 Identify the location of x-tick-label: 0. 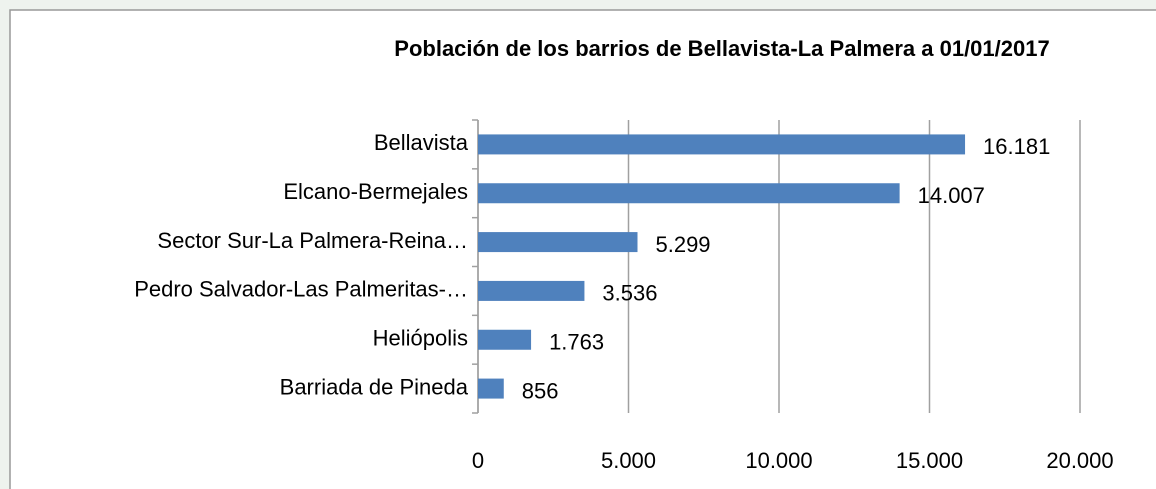
(478, 460).